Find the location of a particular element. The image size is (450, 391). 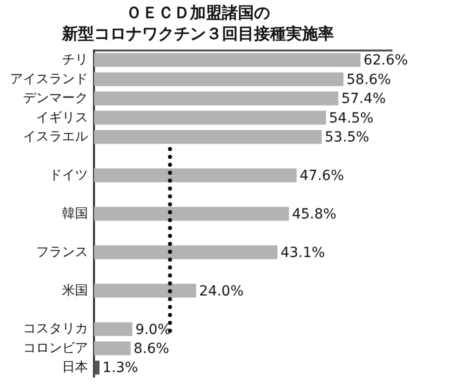

data-label: 54.5% is located at coordinates (351, 118).